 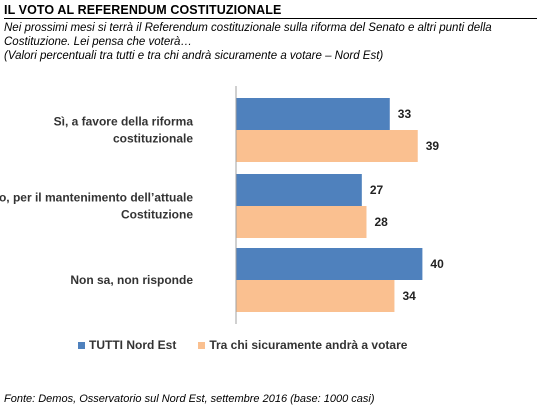 What do you see at coordinates (270, 18) in the screenshot?
I see `title-divider` at bounding box center [270, 18].